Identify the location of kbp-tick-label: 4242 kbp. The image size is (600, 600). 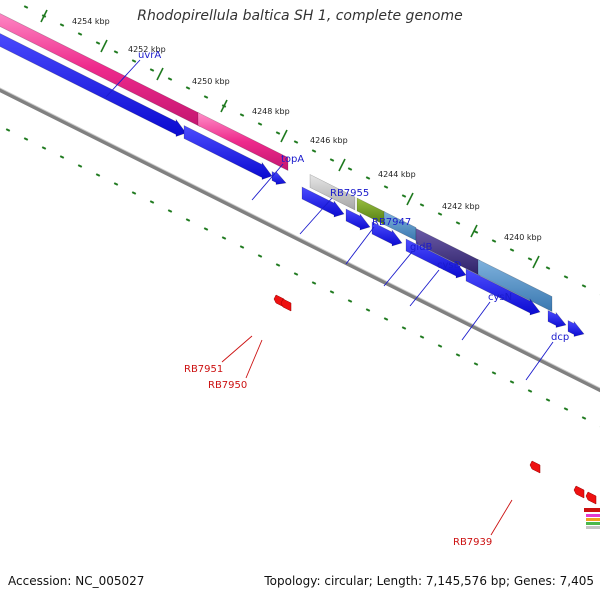
(461, 206).